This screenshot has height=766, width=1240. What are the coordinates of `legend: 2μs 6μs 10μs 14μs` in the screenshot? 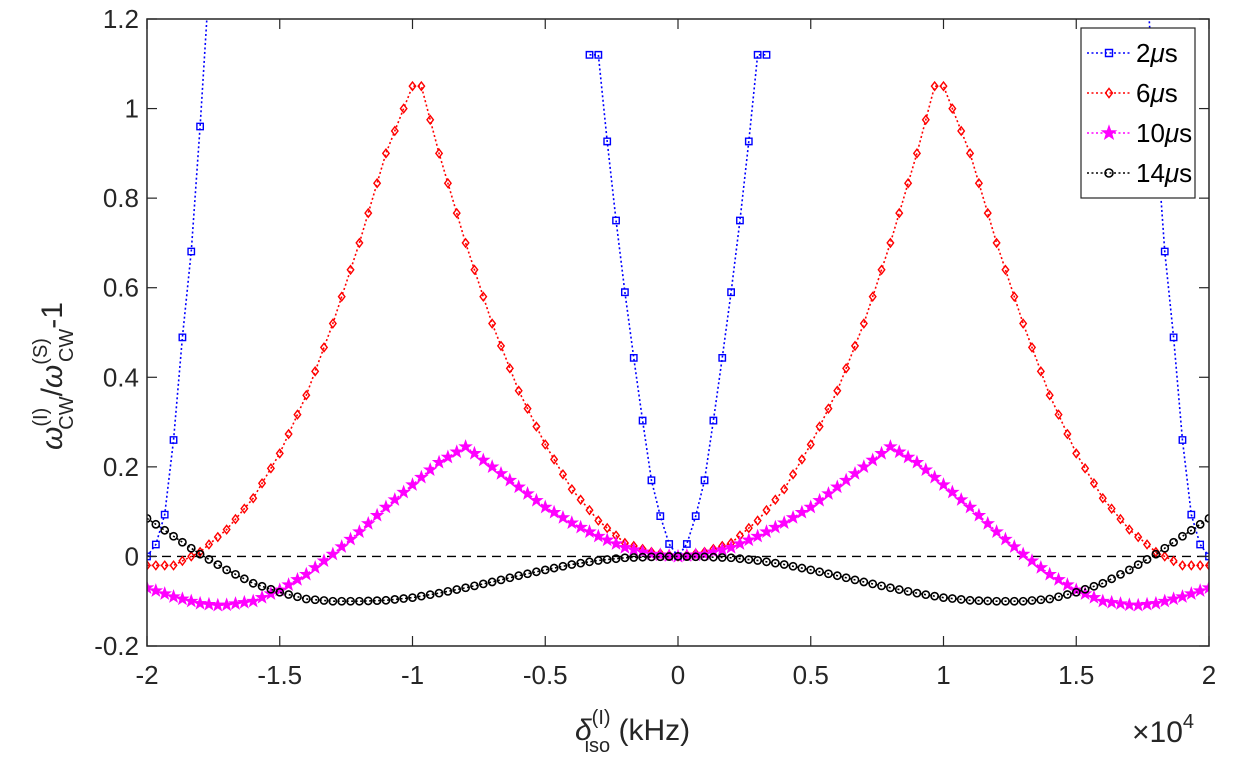 It's located at (1138, 113).